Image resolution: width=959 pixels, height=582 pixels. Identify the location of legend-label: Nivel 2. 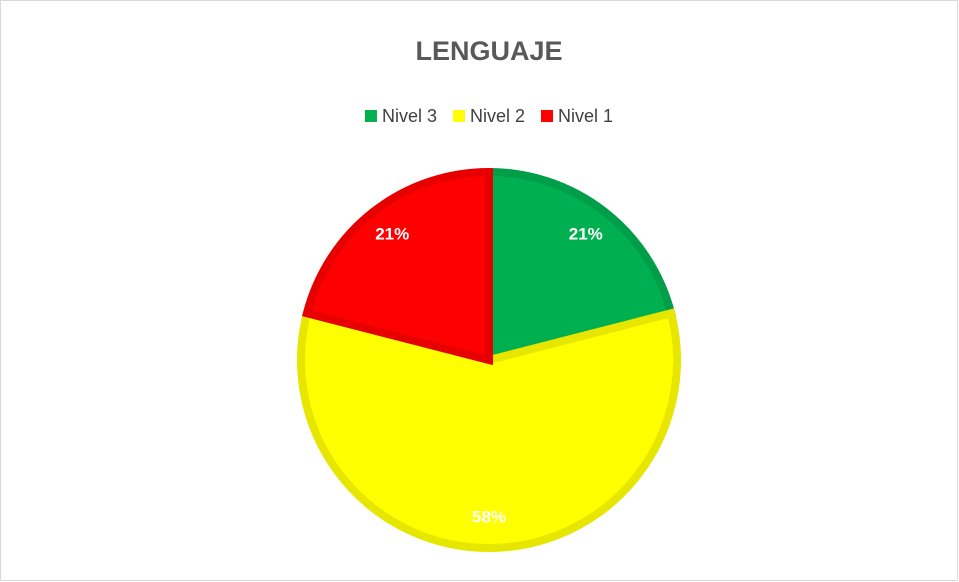
(497, 116).